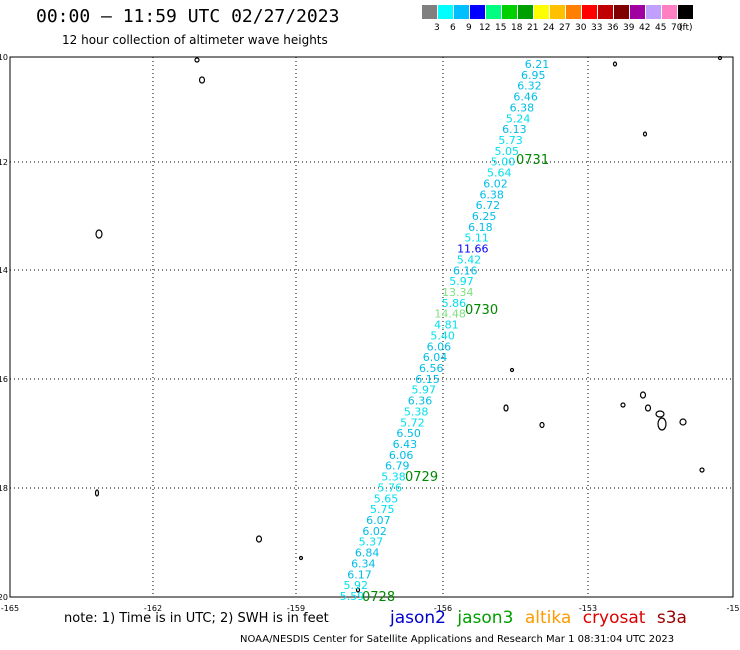  Describe the element at coordinates (359, 574) in the screenshot. I see `swh-value-label: 6.17` at that location.